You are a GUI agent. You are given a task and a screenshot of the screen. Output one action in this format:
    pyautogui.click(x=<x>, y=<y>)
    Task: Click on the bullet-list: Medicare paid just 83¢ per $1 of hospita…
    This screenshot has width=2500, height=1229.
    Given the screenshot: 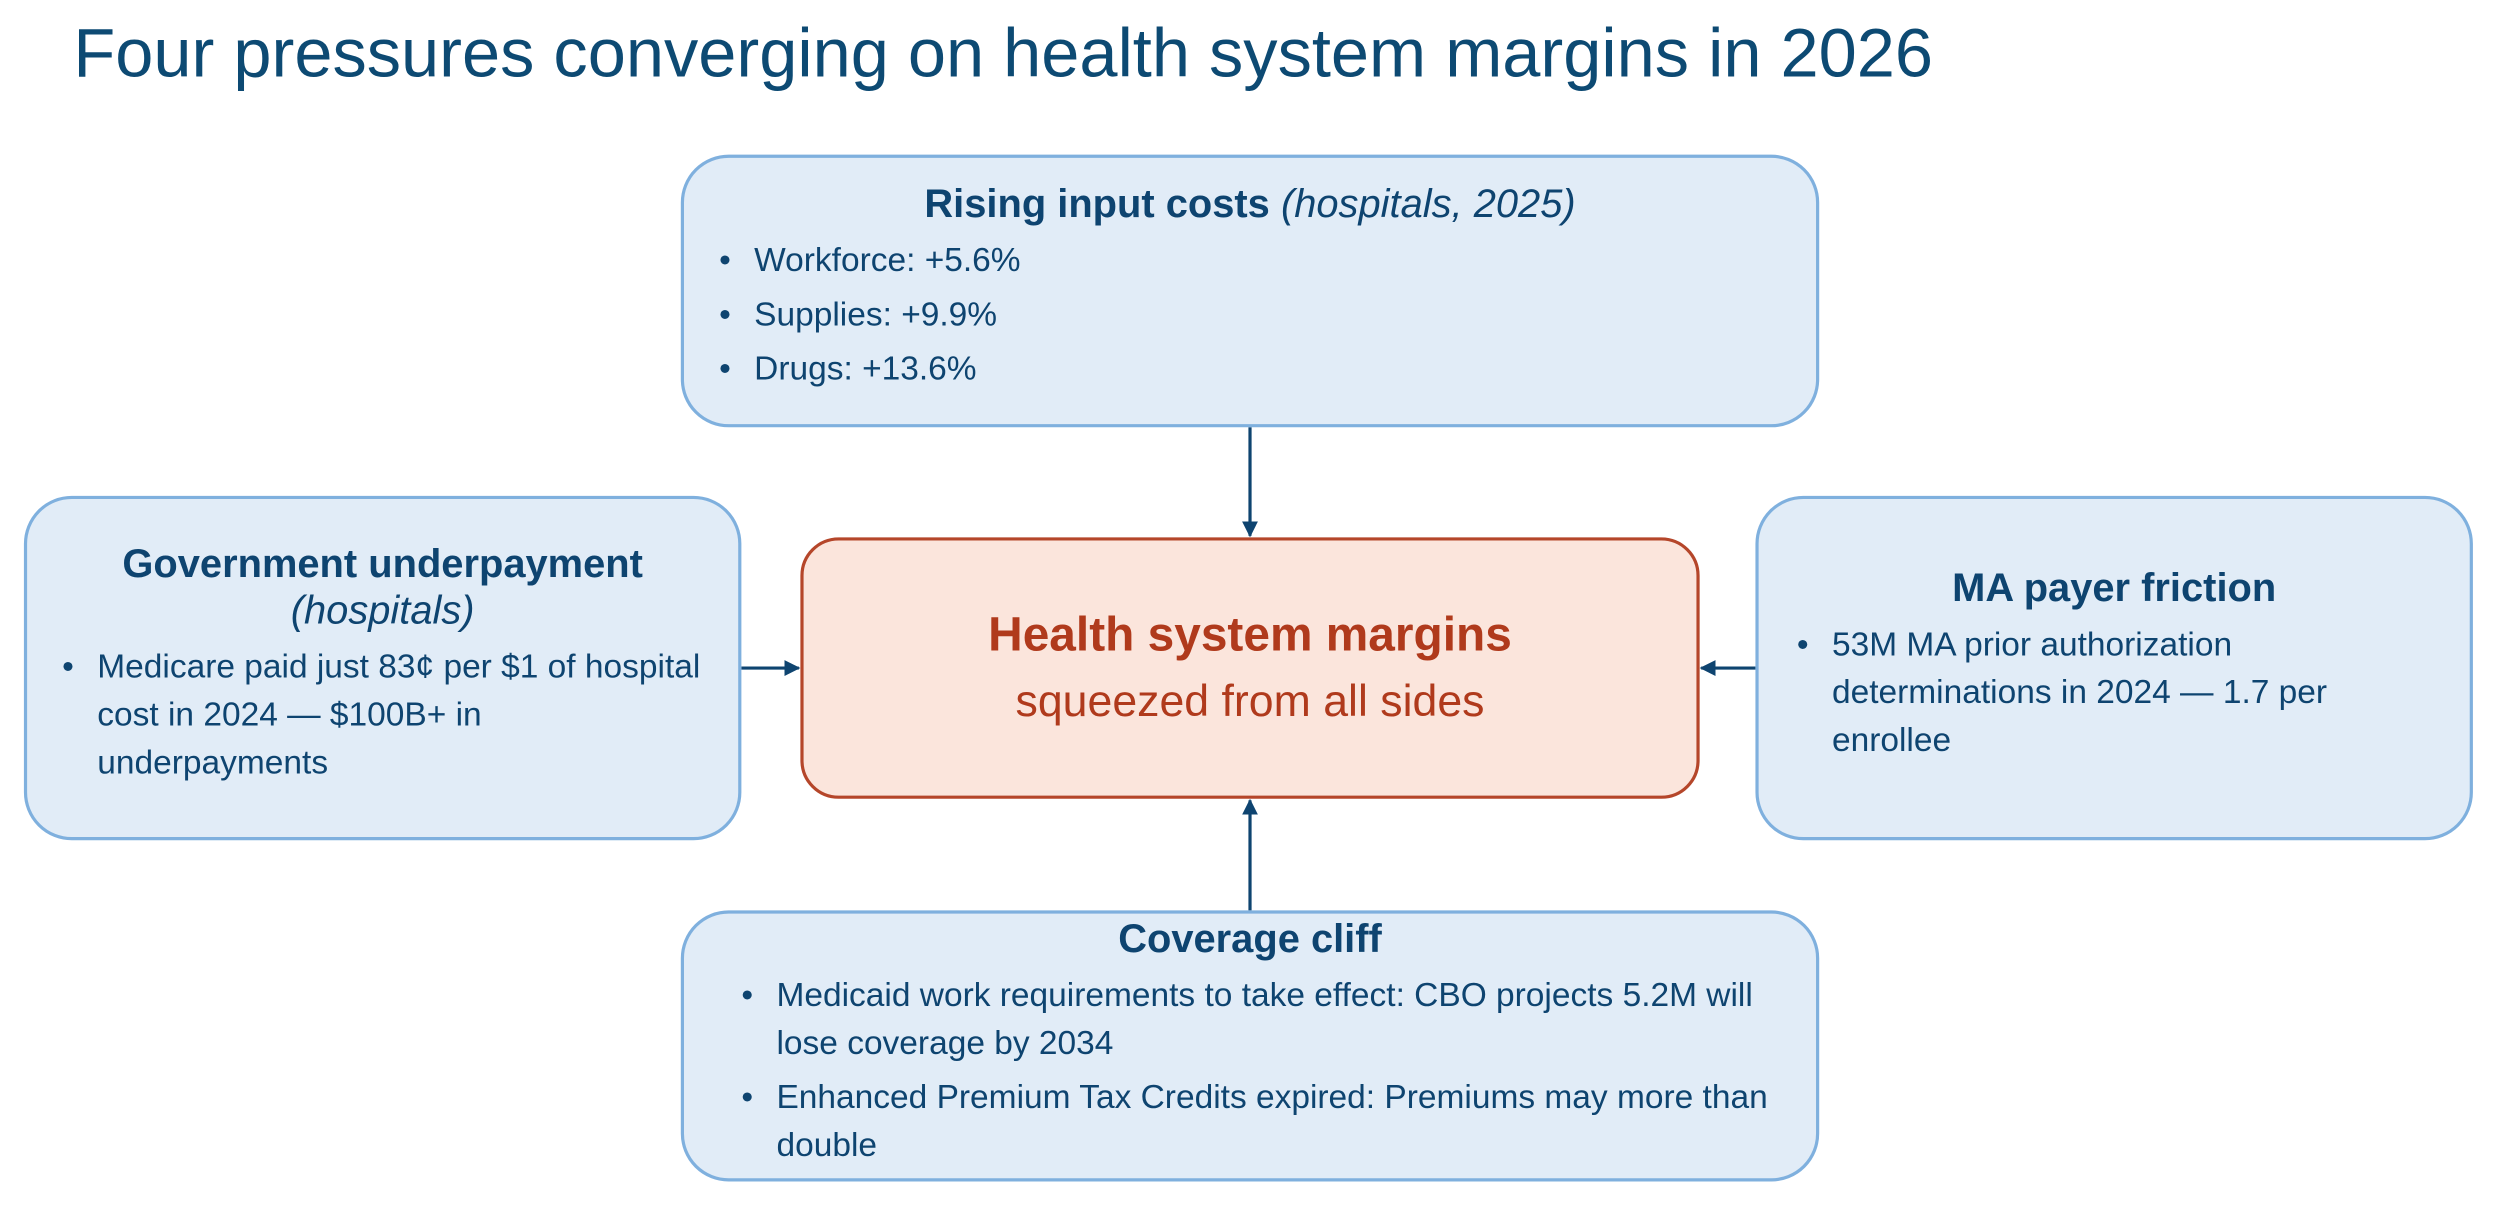 What is the action you would take?
    pyautogui.click(x=383, y=719)
    